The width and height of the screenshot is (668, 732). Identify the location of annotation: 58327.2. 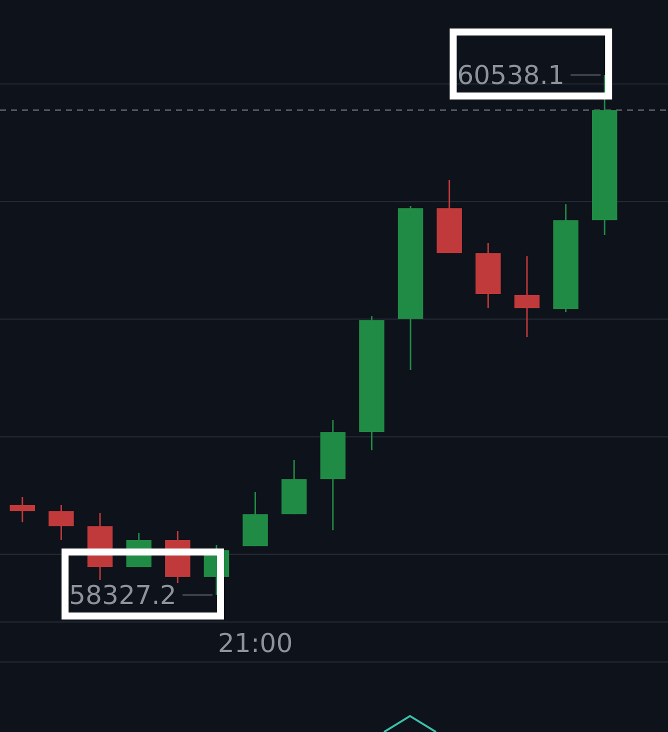
(122, 596).